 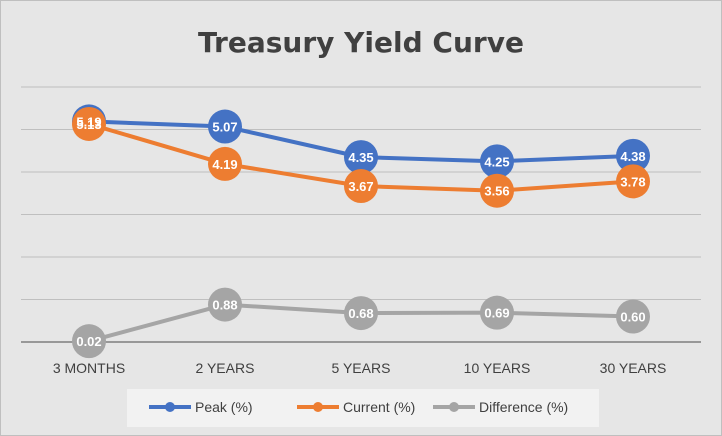 I want to click on x-tick-label: 5 YEARS, so click(x=361, y=368).